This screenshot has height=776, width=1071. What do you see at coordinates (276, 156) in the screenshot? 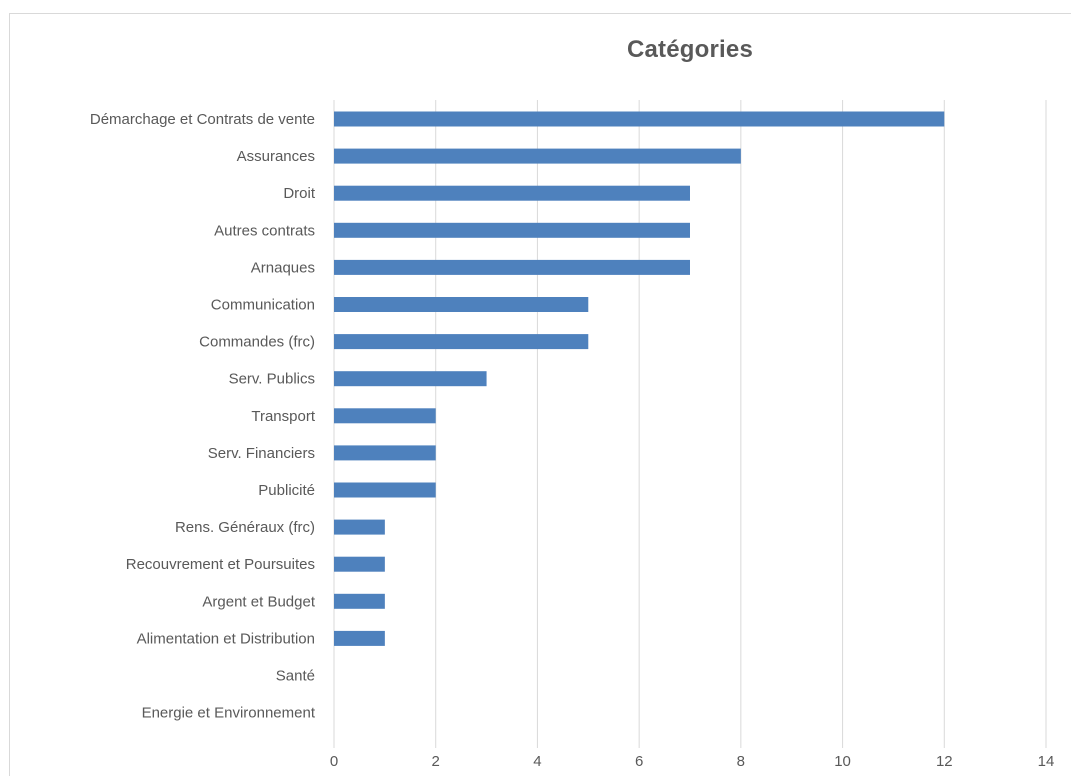
I see `category-label: Assurances` at bounding box center [276, 156].